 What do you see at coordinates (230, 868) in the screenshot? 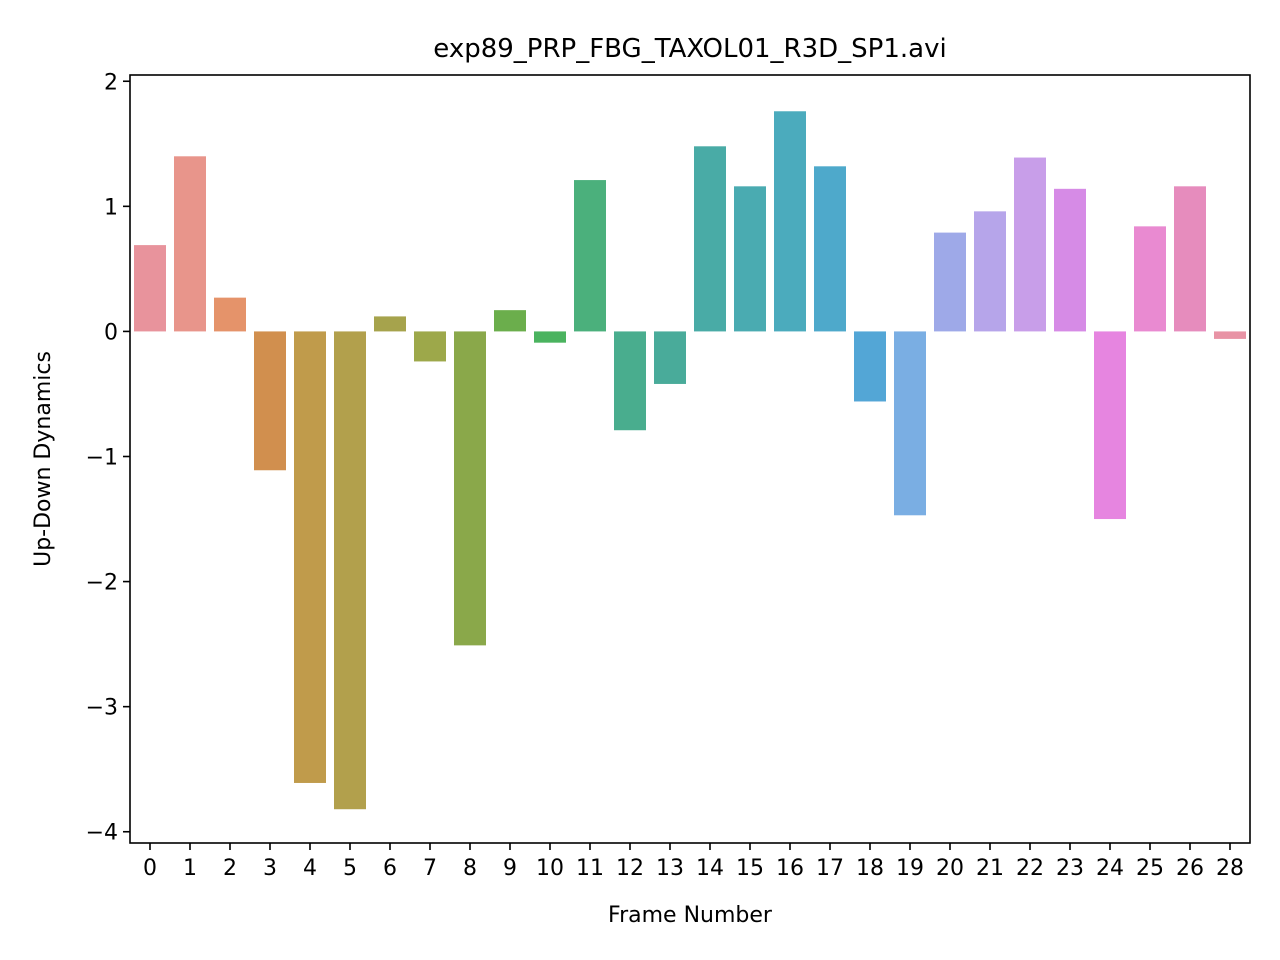
I see `x-tick-label: 2` at bounding box center [230, 868].